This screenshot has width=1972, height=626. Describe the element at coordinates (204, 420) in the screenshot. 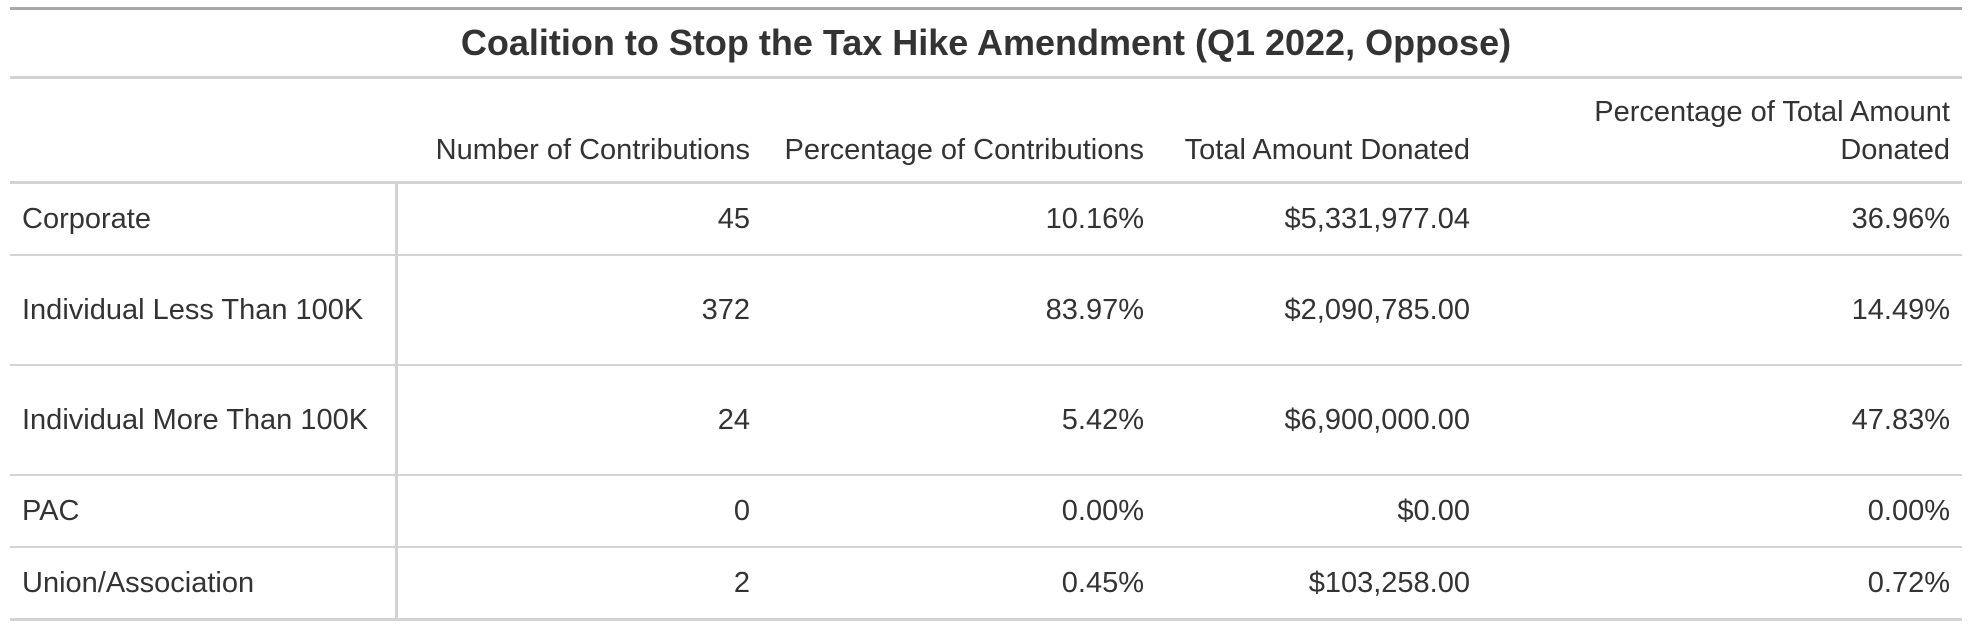

I see `row-label: Individual More Than 100K` at that location.